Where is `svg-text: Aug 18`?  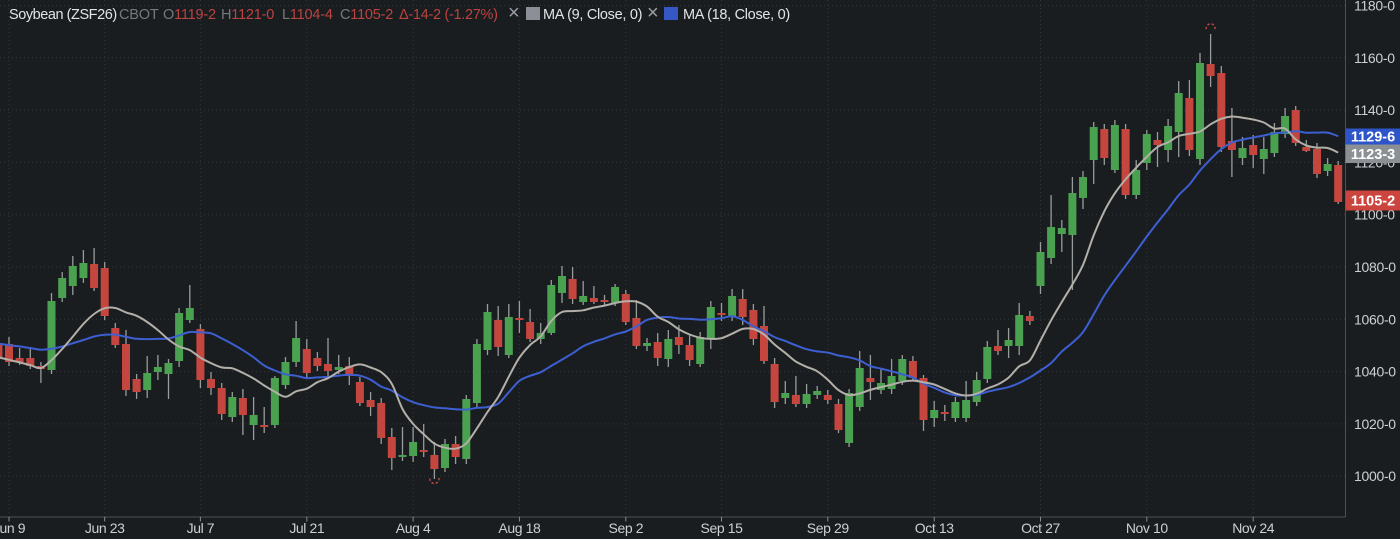
svg-text: Aug 18 is located at coordinates (519, 528).